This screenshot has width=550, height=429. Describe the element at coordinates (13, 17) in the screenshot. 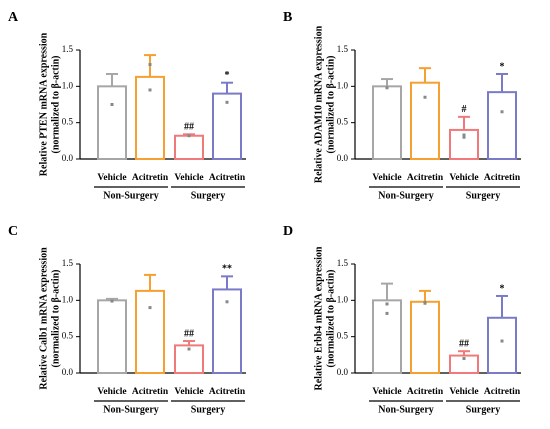

I see `panel-letter: A` at that location.